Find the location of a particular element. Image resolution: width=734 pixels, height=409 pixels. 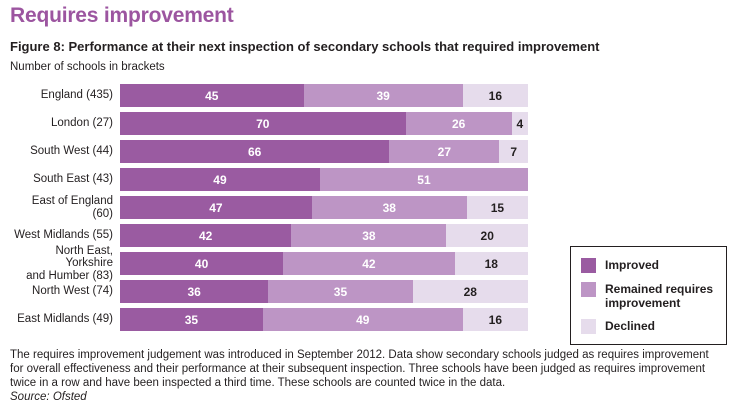

bar-segment-remained: 26 is located at coordinates (458, 123).